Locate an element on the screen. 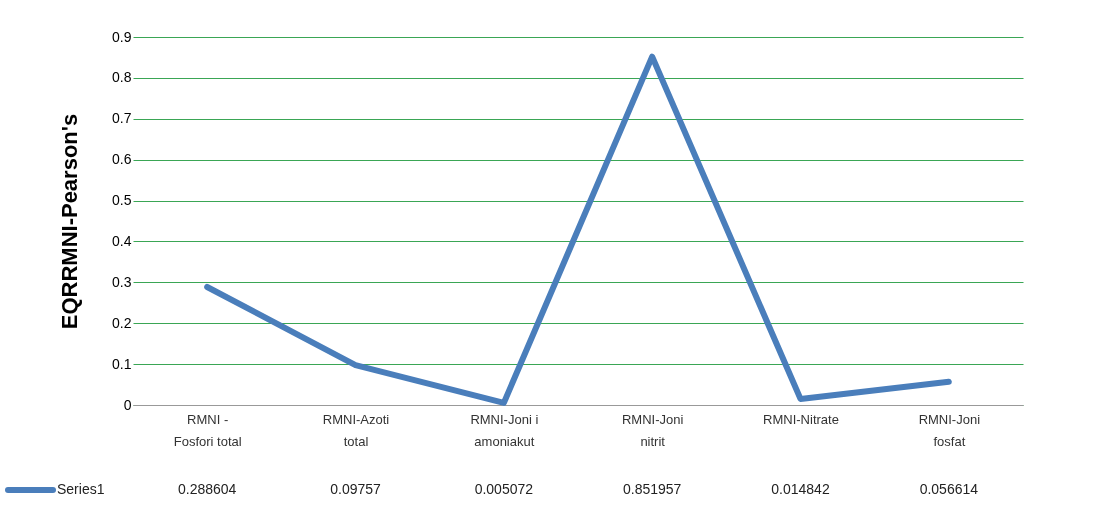 The image size is (1112, 514). y-tick-label: 0.8 is located at coordinates (122, 77).